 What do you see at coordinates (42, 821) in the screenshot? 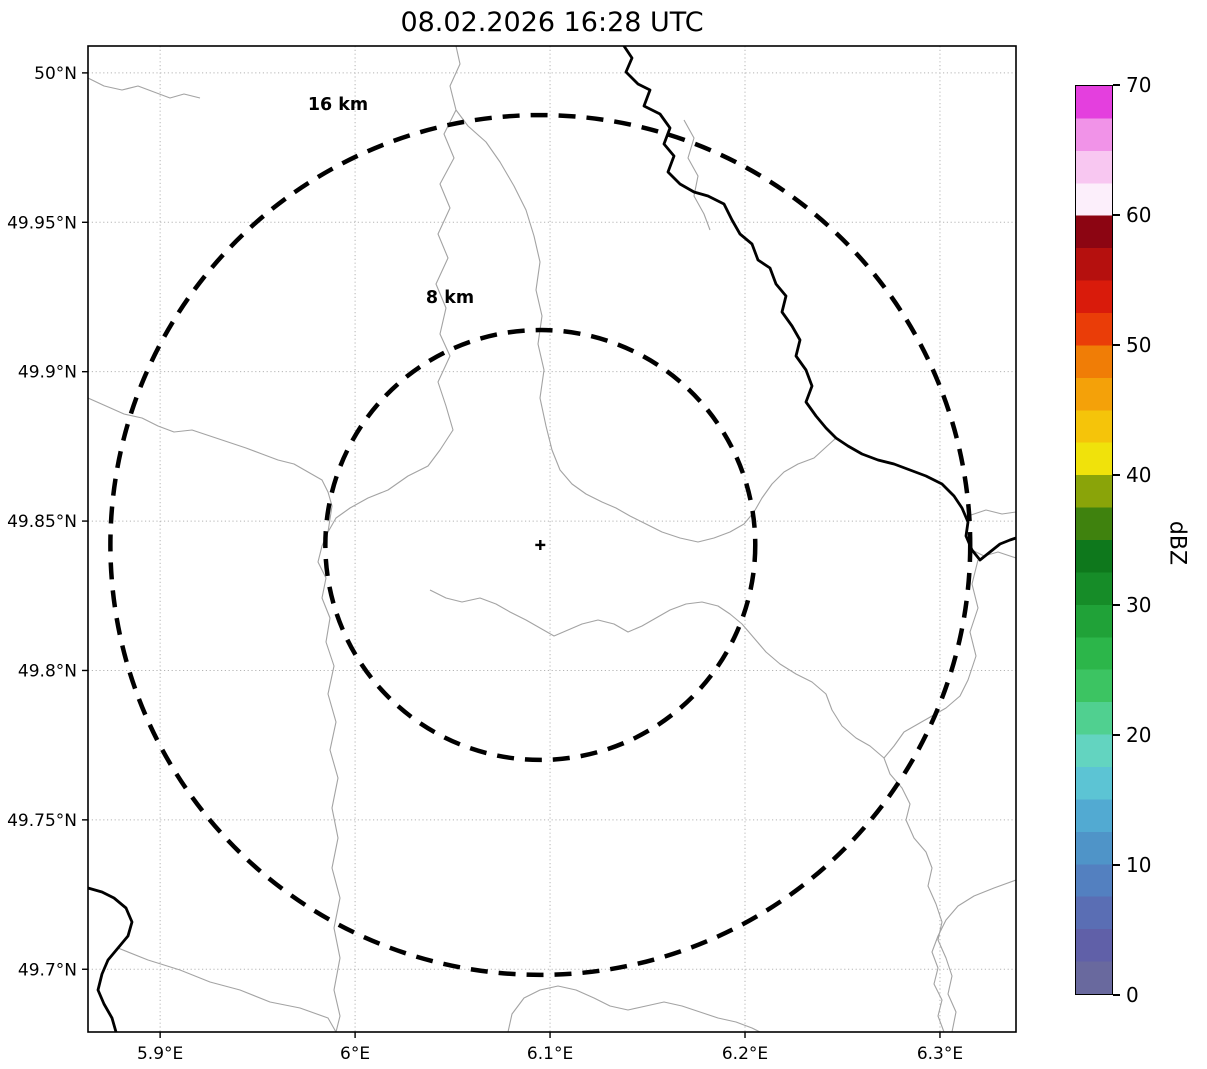
I see `y-tick-label: 49.75°N` at bounding box center [42, 821].